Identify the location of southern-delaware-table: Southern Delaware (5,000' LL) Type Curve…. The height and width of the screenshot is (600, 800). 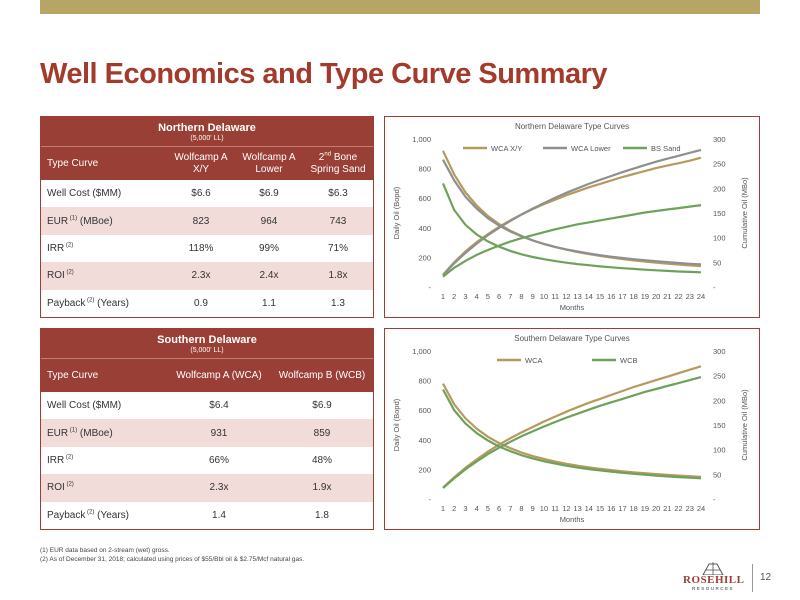
(207, 429).